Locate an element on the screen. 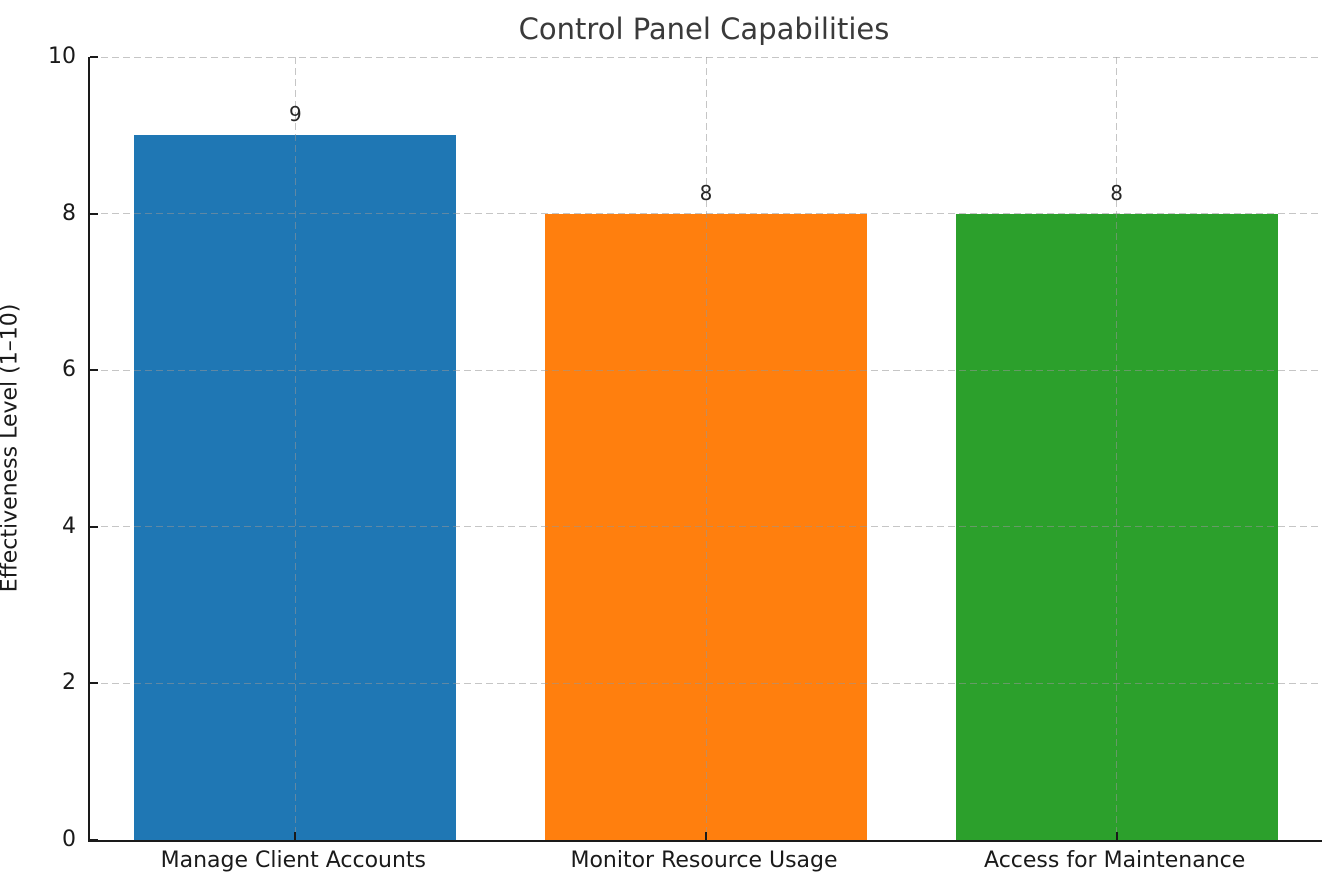  chart-title: Control Panel Capabilities is located at coordinates (704, 29).